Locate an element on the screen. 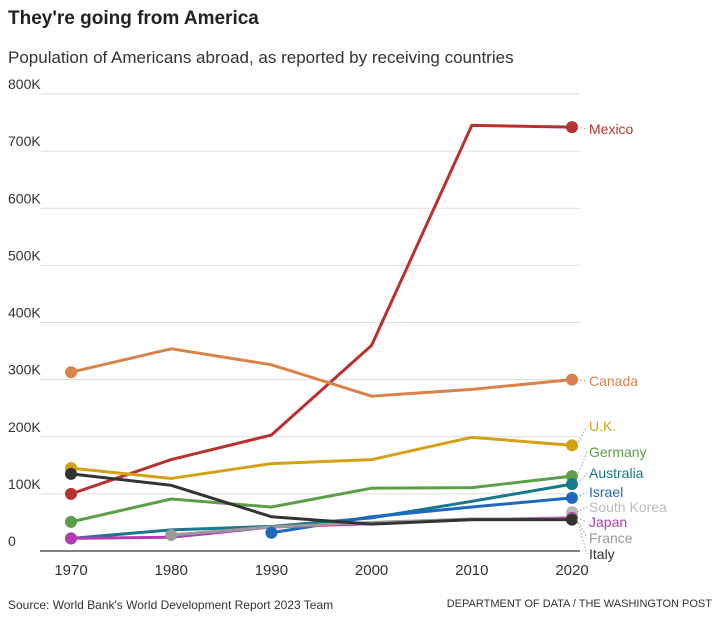  series-line-canada is located at coordinates (321, 372).